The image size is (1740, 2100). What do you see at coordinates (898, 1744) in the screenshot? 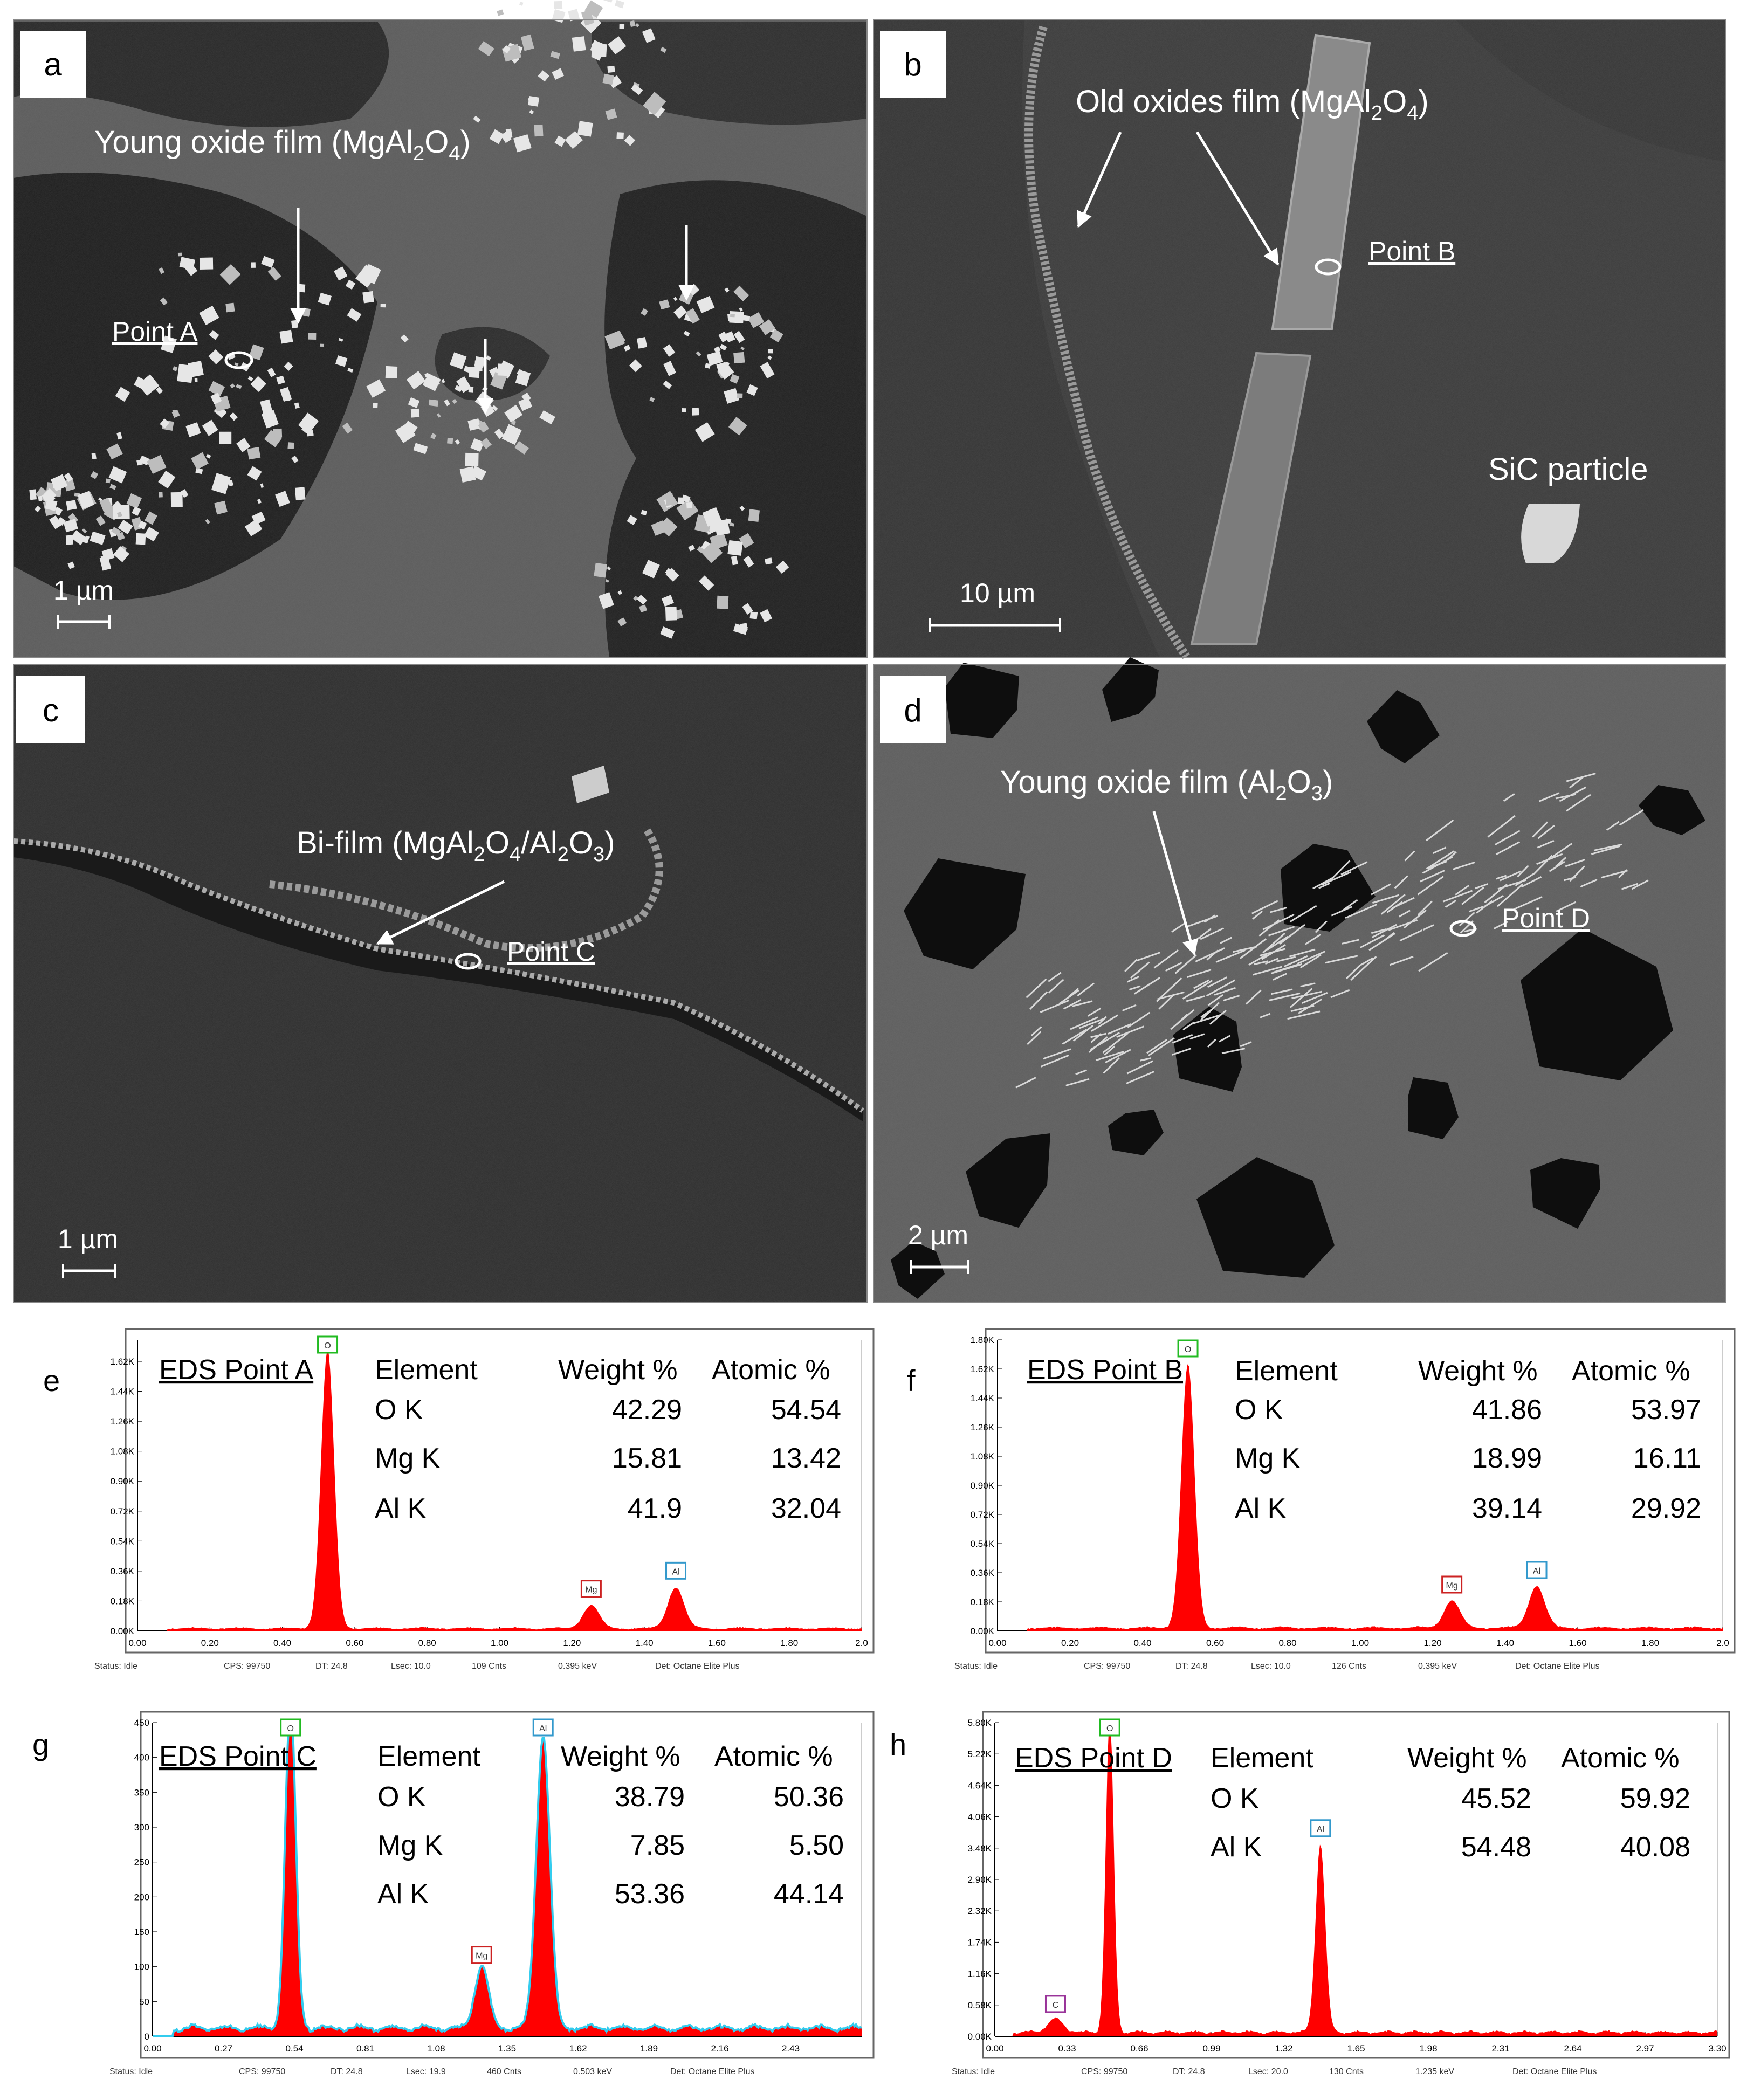
I see `panel-letter: h` at bounding box center [898, 1744].